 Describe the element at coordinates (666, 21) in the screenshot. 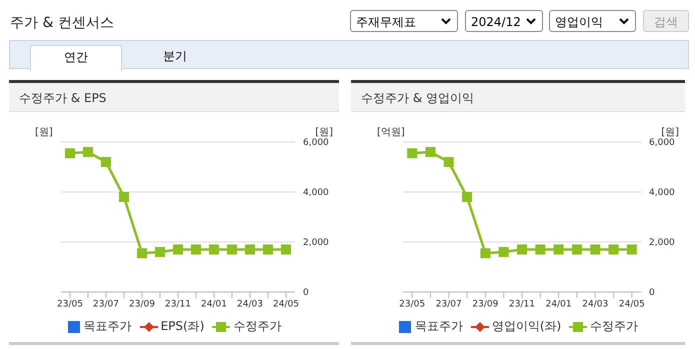

I see `text: 검색` at that location.